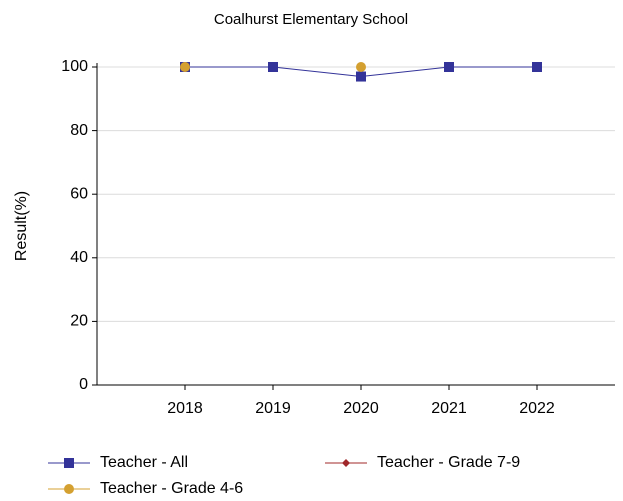  I want to click on x-tick-label: 2019, so click(273, 408).